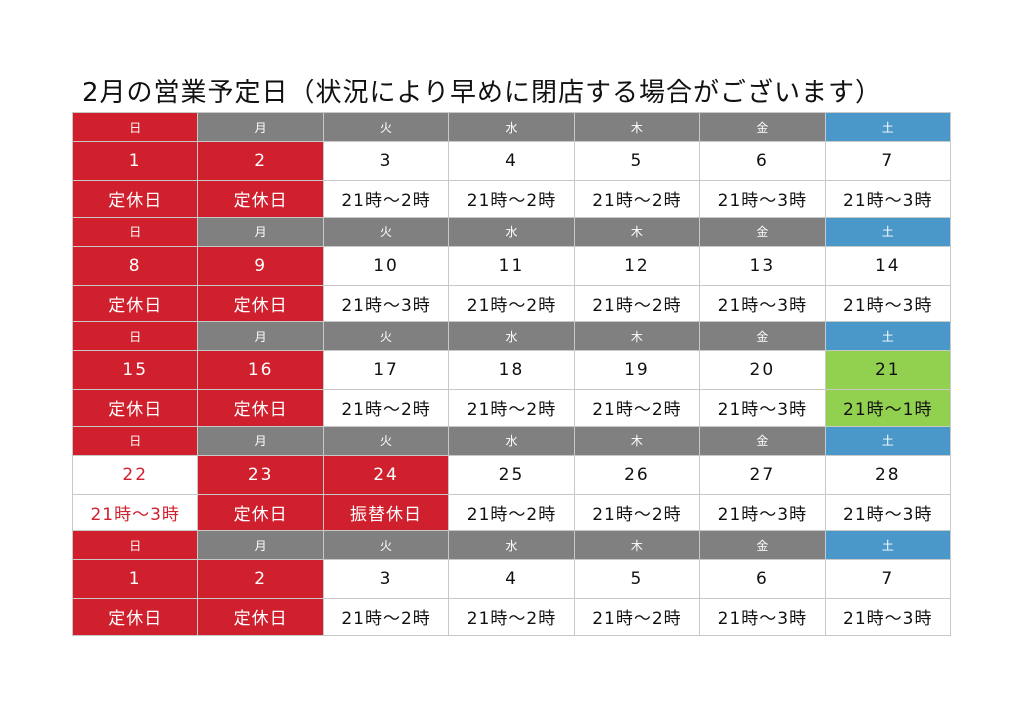 The height and width of the screenshot is (720, 1024). Describe the element at coordinates (386, 474) in the screenshot. I see `date: 24` at that location.